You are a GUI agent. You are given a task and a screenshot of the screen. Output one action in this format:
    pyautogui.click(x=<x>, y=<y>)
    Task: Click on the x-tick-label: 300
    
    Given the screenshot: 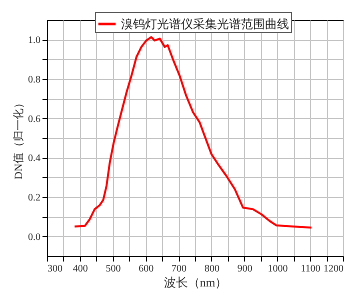 What is the action you would take?
    pyautogui.click(x=55, y=269)
    